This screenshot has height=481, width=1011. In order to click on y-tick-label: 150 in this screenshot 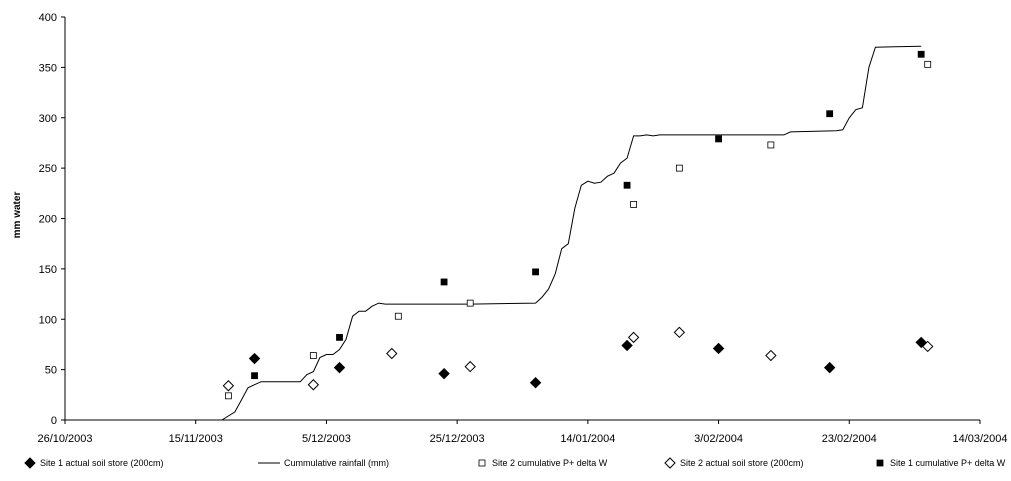, I will do `click(48, 270)`.